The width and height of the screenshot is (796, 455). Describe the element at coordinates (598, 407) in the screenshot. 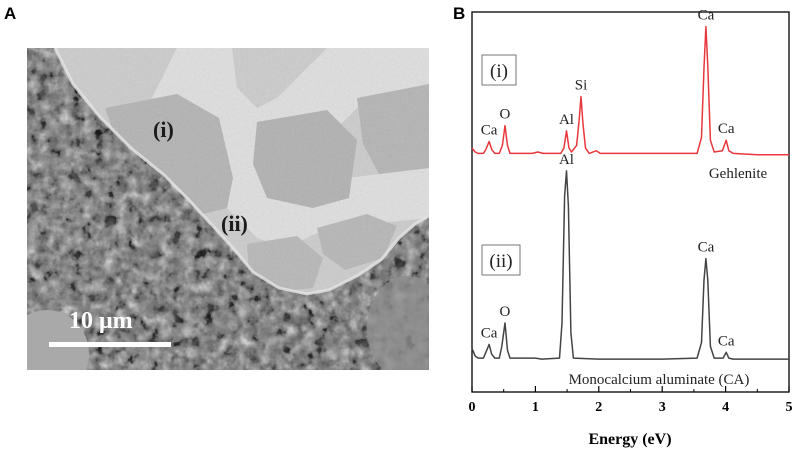

I see `x-tick-label: 2` at that location.